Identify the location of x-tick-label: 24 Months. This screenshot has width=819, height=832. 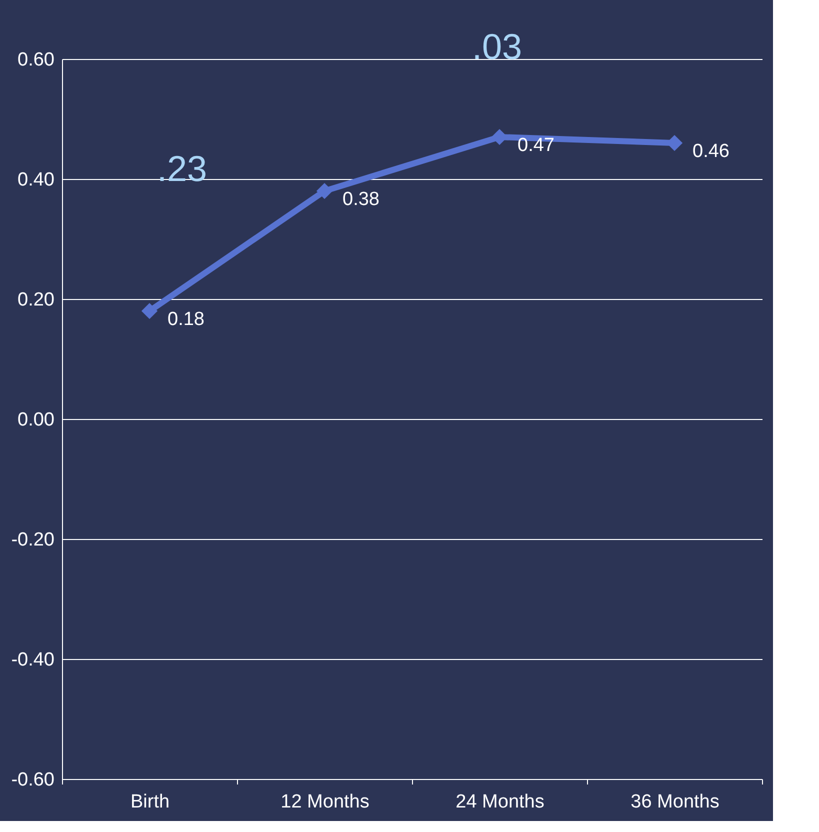
(500, 802).